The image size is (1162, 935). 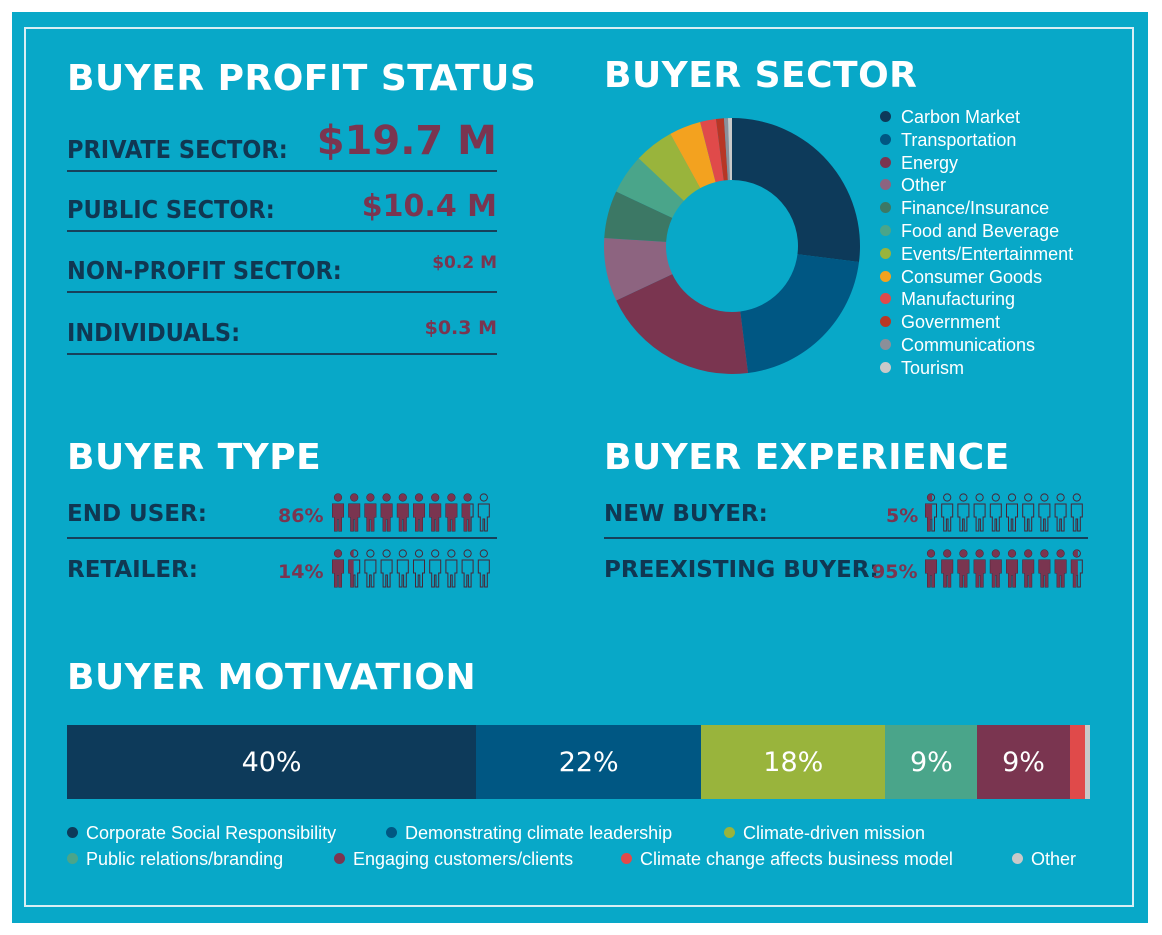 I want to click on sector-legend-item: Other, so click(x=913, y=185).